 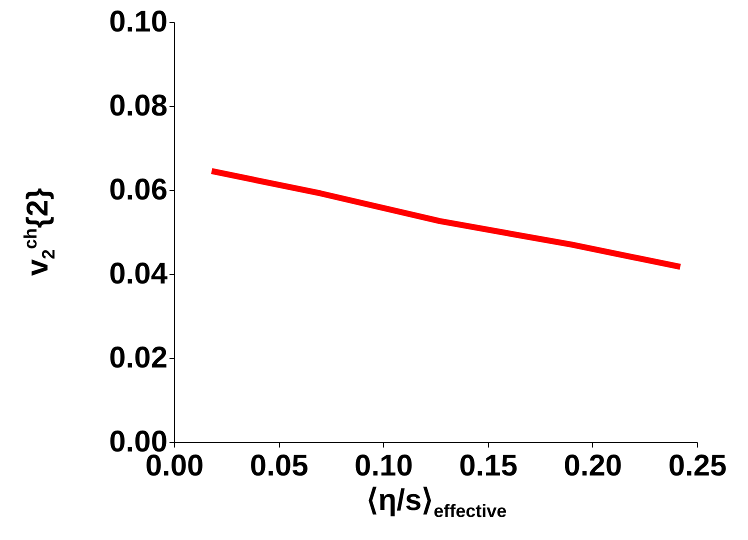 What do you see at coordinates (593, 466) in the screenshot?
I see `x-tick-label: 0.20` at bounding box center [593, 466].